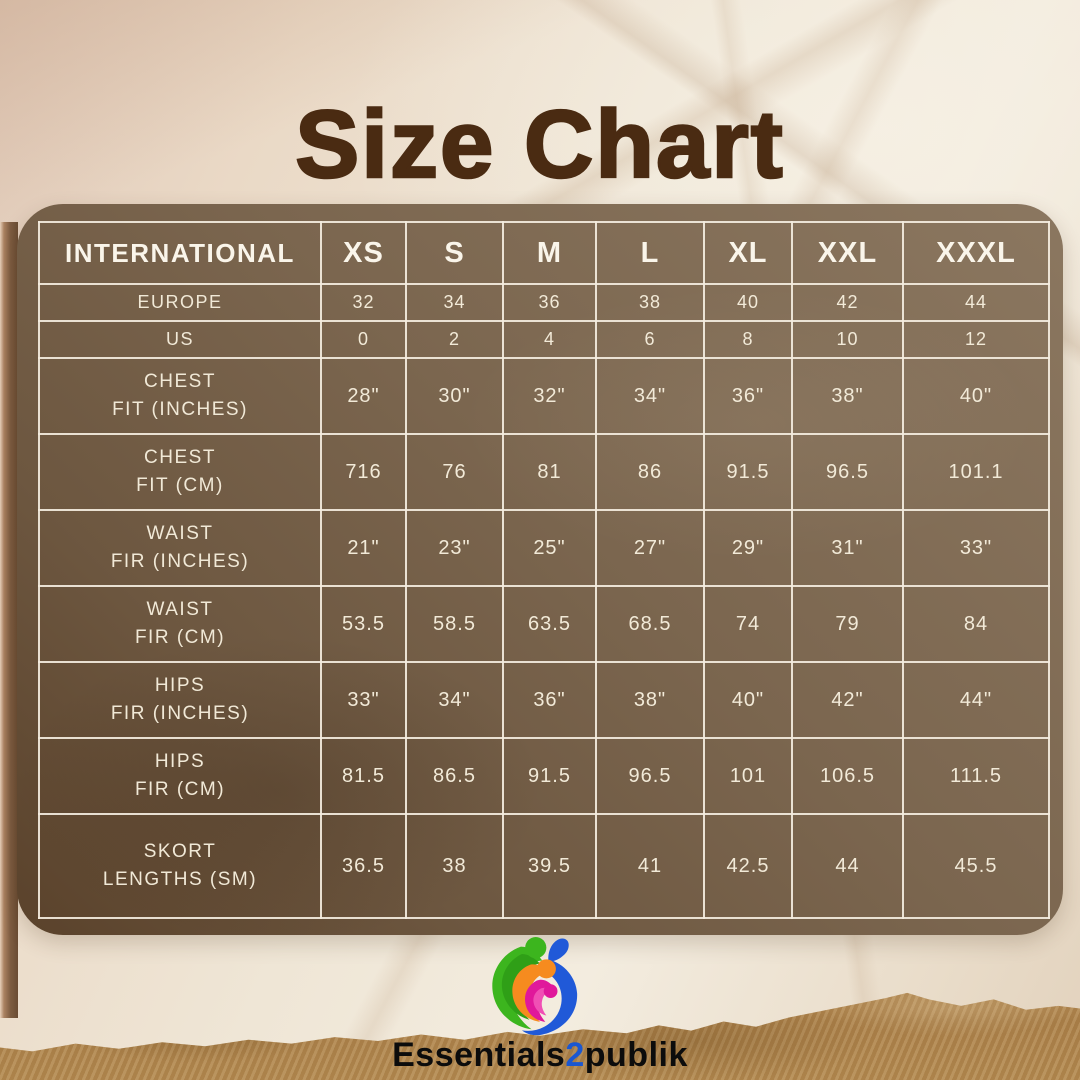  What do you see at coordinates (847, 624) in the screenshot?
I see `table-cell: 79` at bounding box center [847, 624].